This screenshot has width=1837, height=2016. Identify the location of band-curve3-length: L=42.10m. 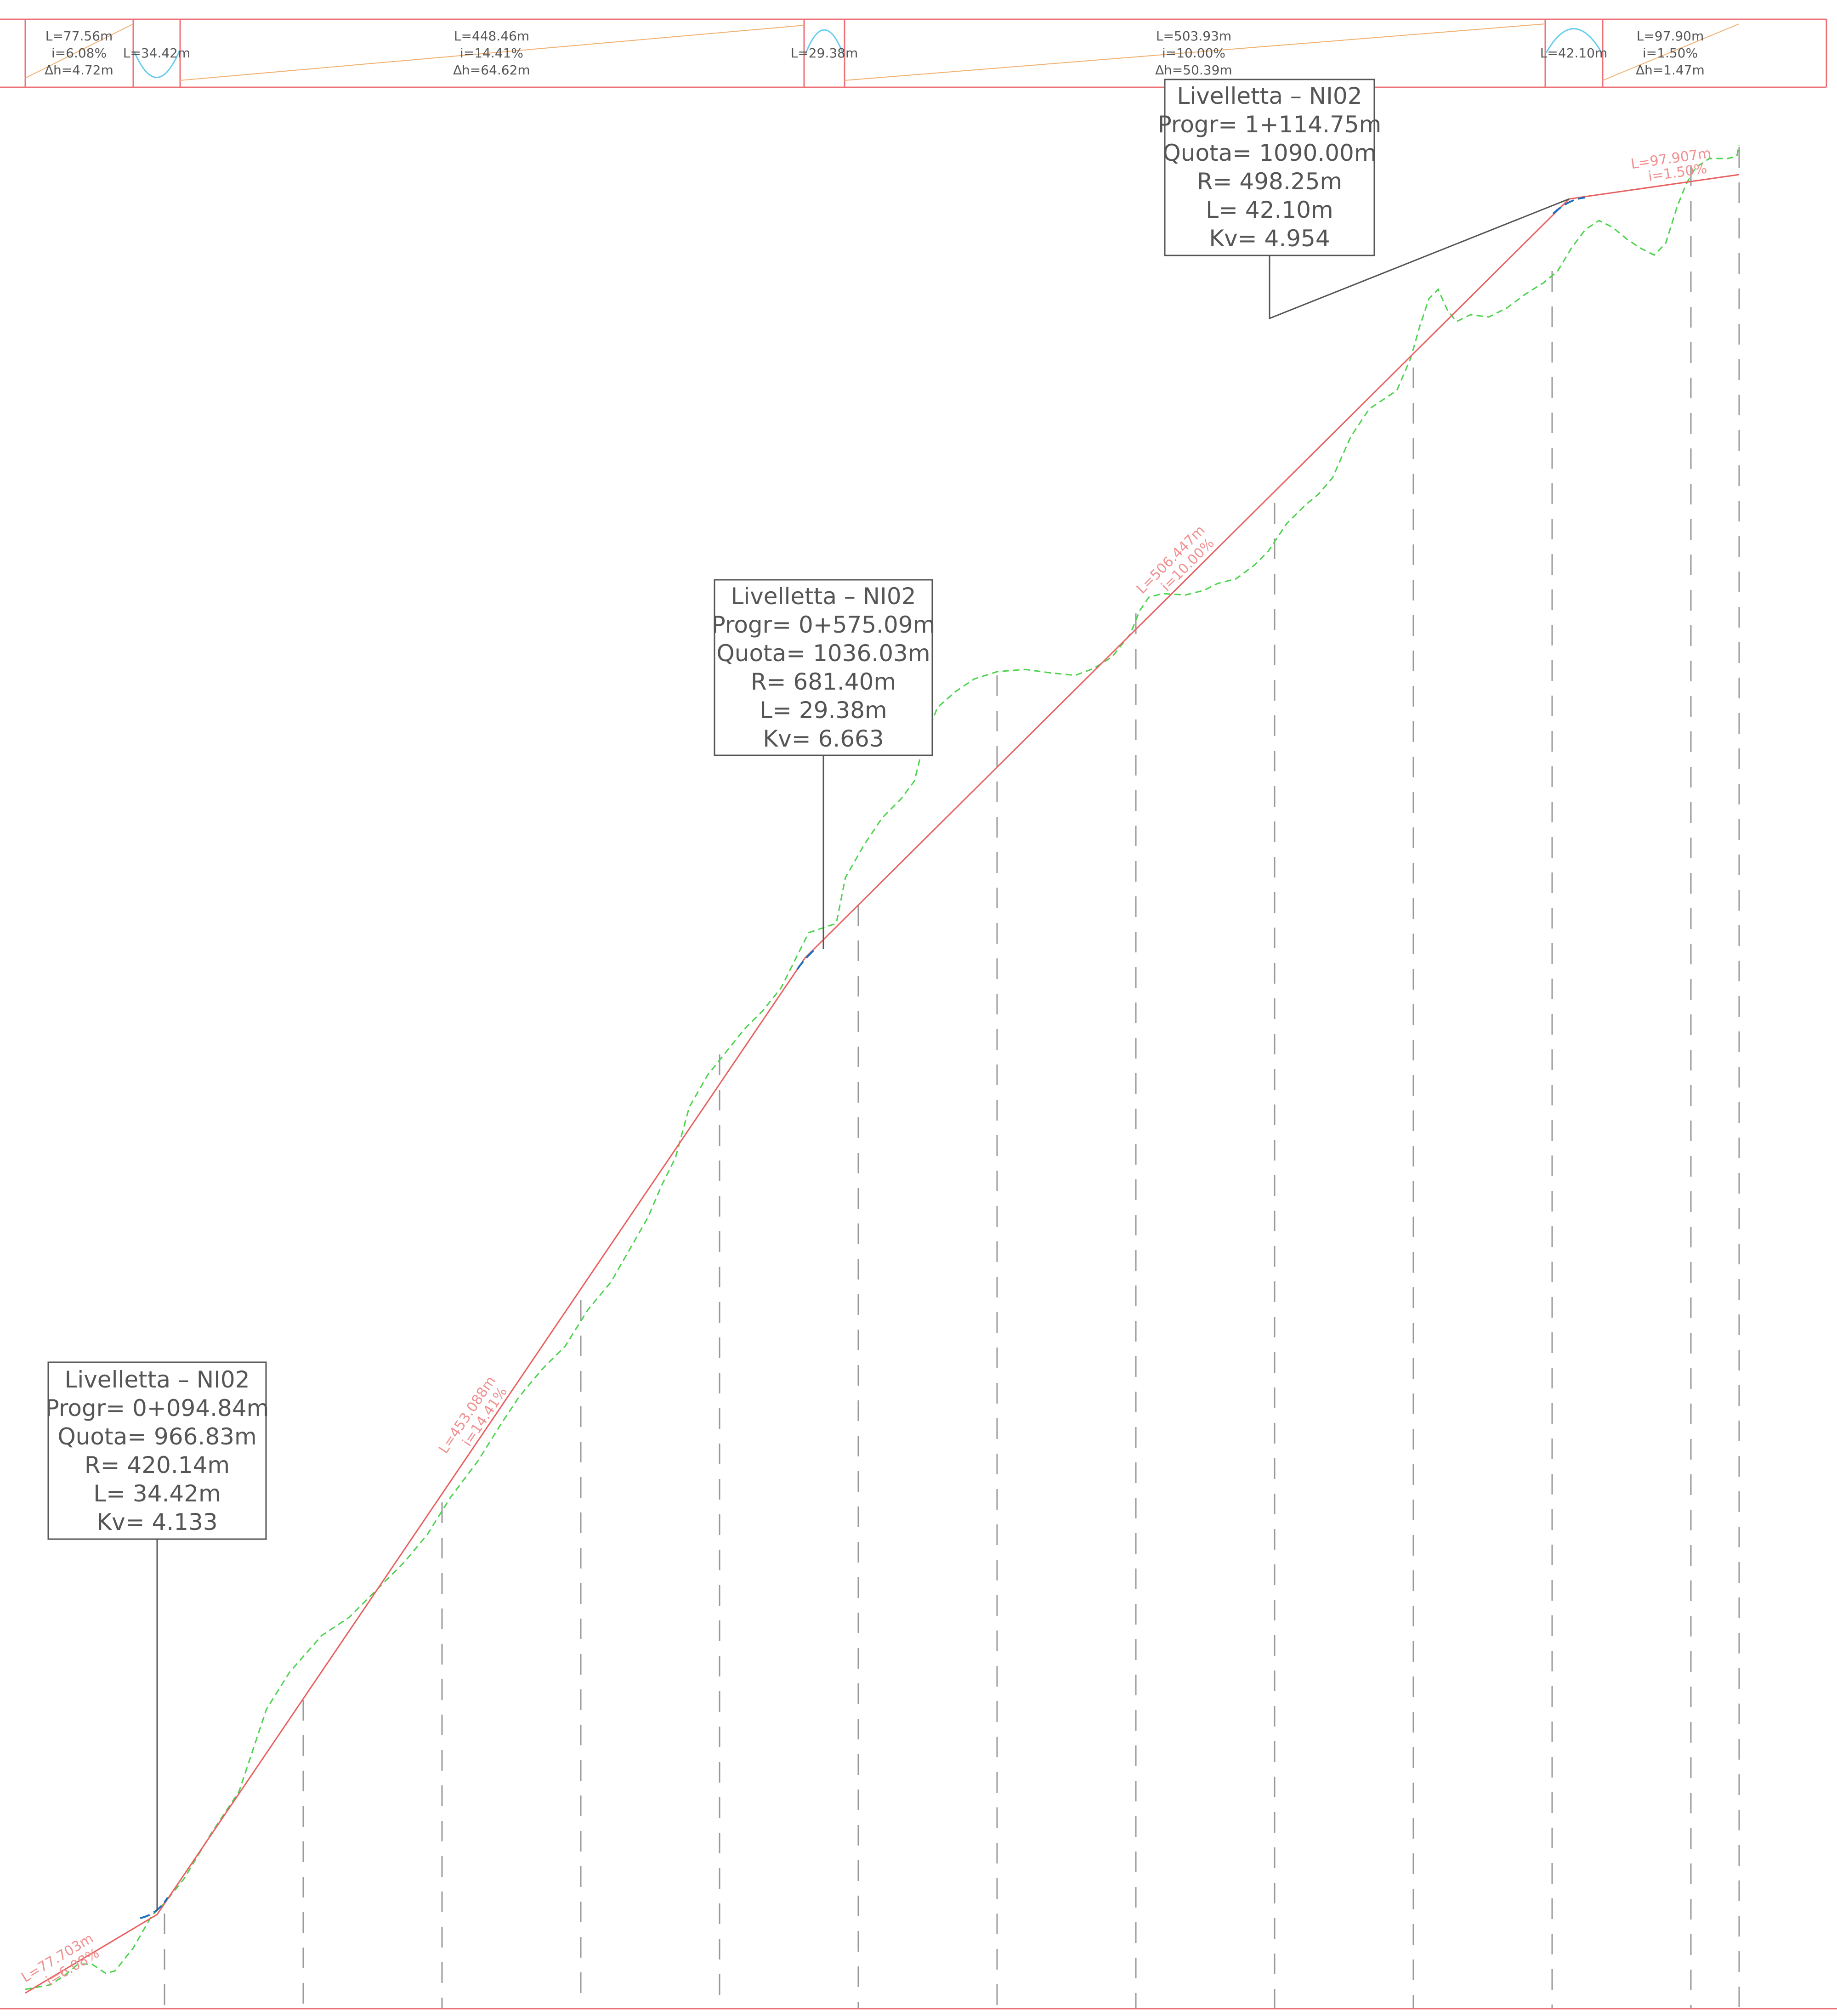
(1574, 53).